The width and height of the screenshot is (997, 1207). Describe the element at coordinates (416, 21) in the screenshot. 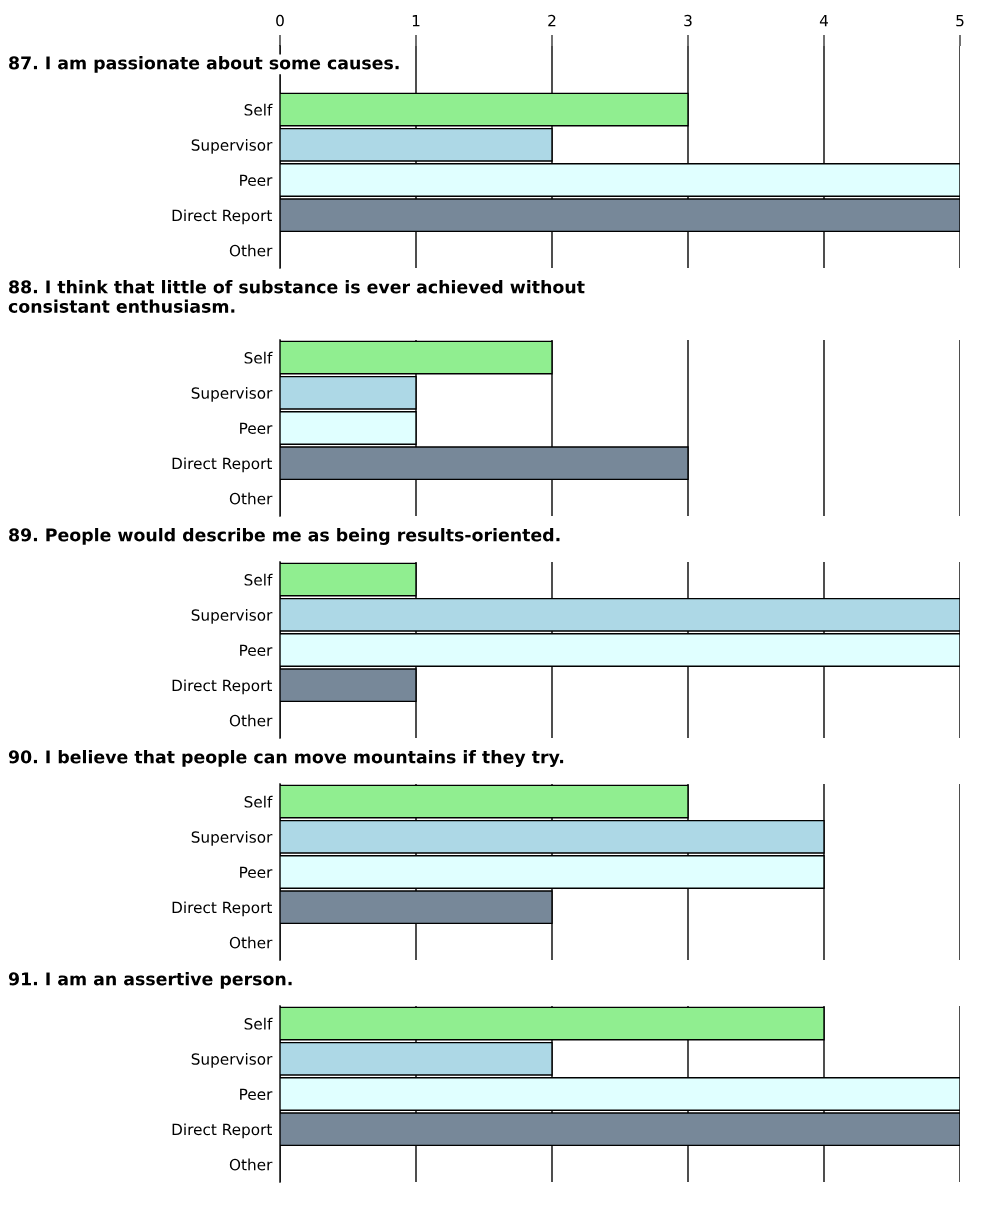

I see `x-tick-label: 1` at that location.